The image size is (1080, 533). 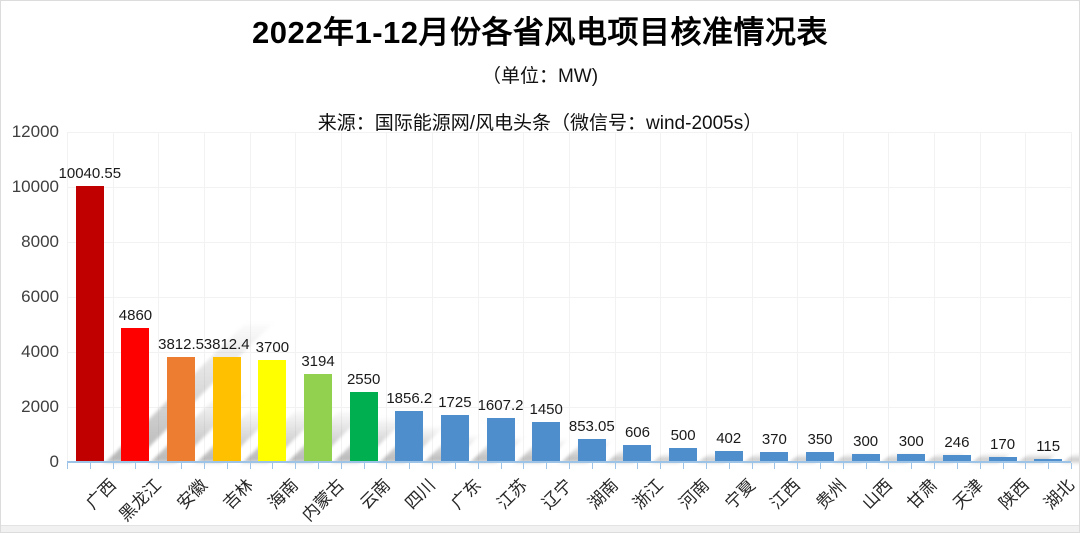 I want to click on bar-value-label: 2550, so click(x=363, y=379).